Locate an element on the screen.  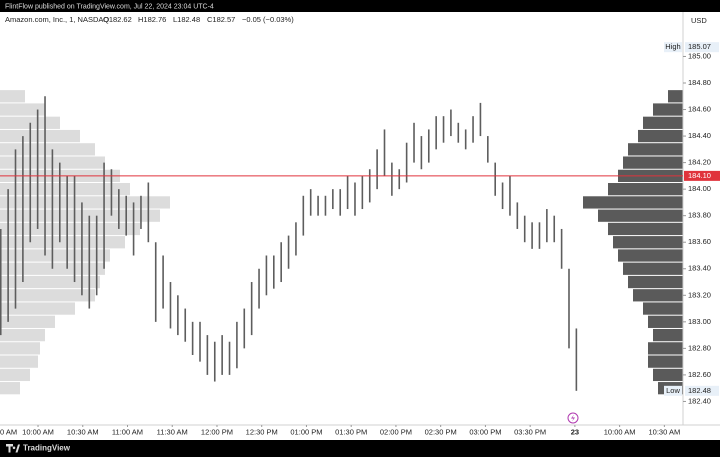
currency: USD is located at coordinates (699, 20).